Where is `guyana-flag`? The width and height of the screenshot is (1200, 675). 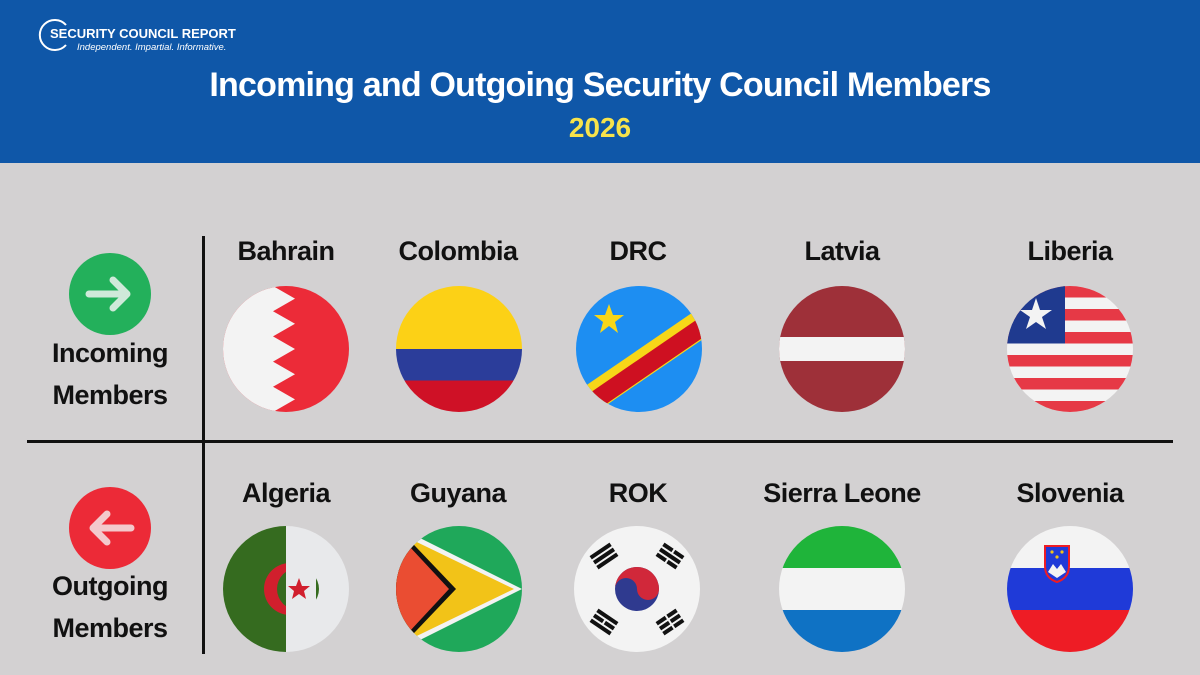 guyana-flag is located at coordinates (459, 589).